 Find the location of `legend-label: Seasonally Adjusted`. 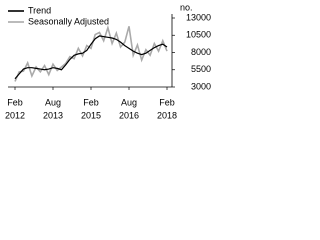

legend-label: Seasonally Adjusted is located at coordinates (68, 21).